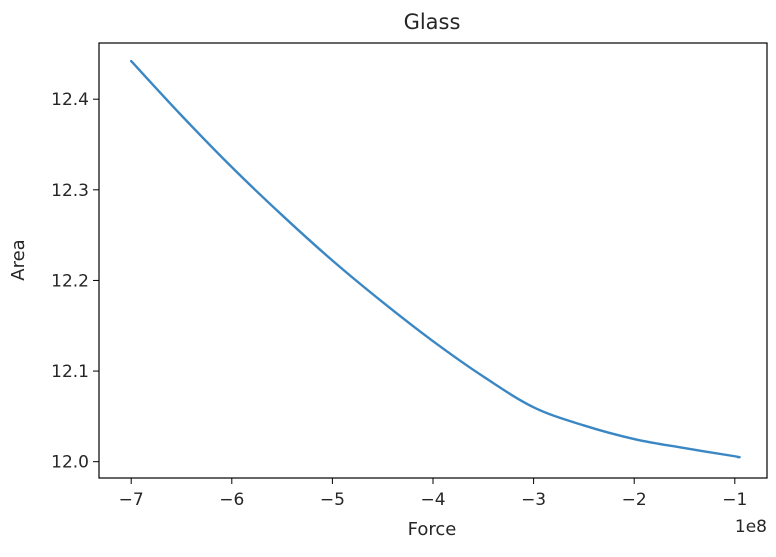 The width and height of the screenshot is (776, 557). I want to click on y-tick-label: 12.1, so click(70, 372).